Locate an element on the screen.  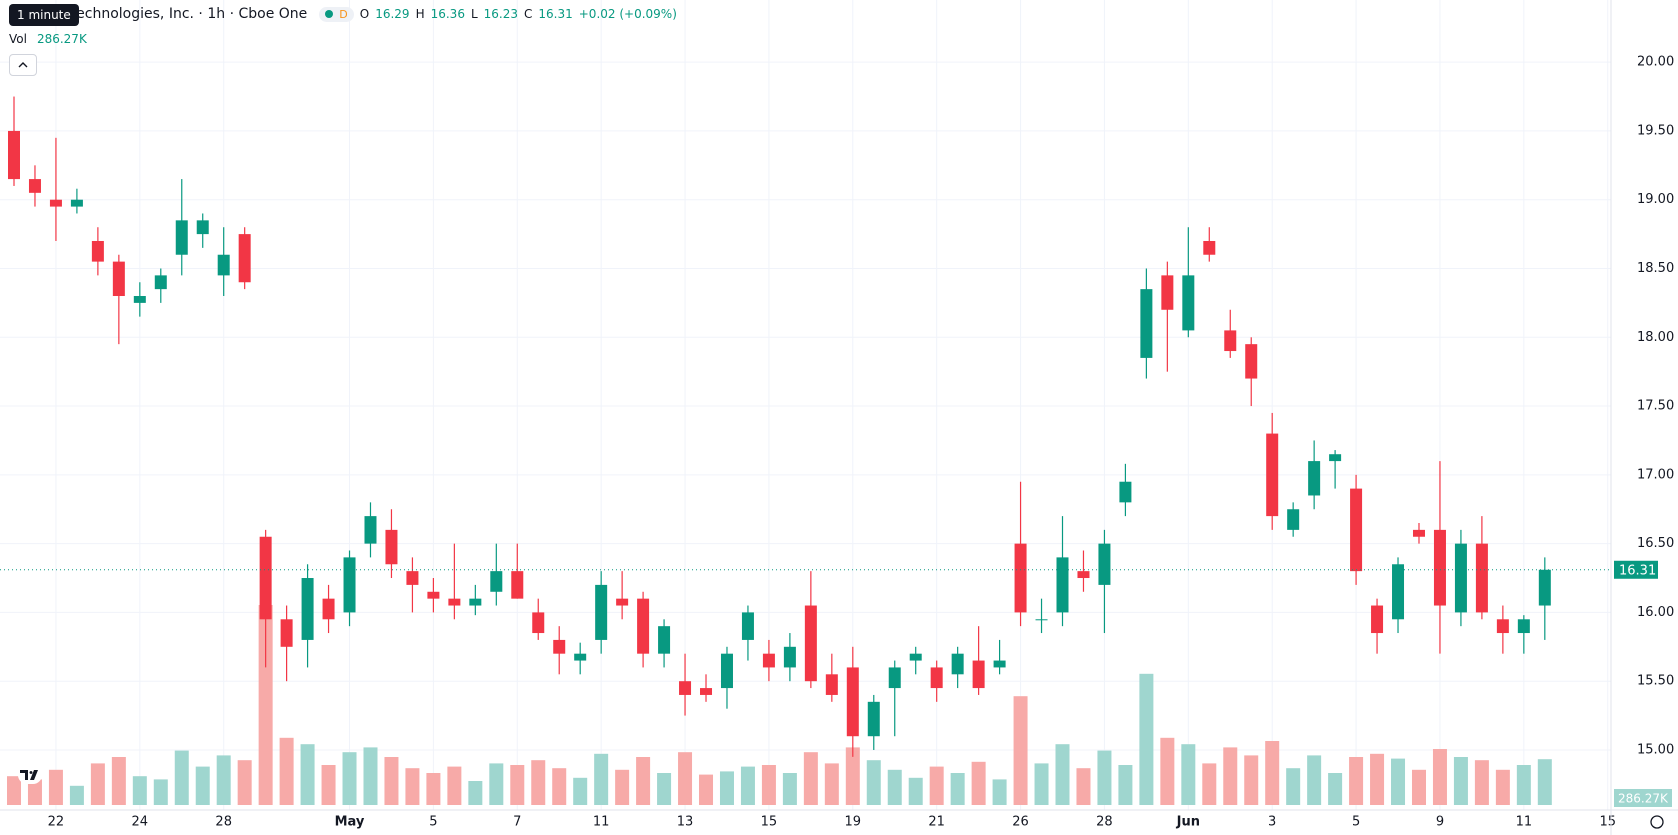
x-tick-label: May is located at coordinates (350, 822).